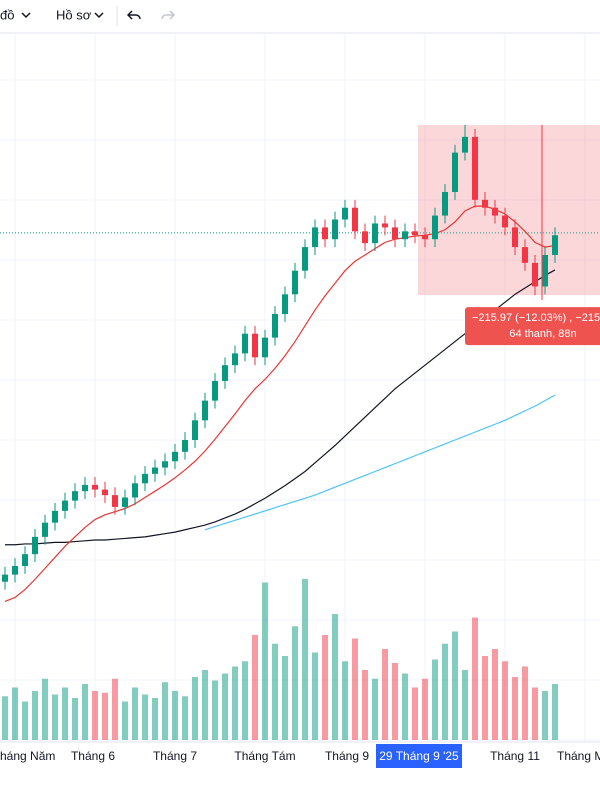 This screenshot has height=805, width=600. Describe the element at coordinates (27, 756) in the screenshot. I see `x-tick-label: háng Năm` at that location.